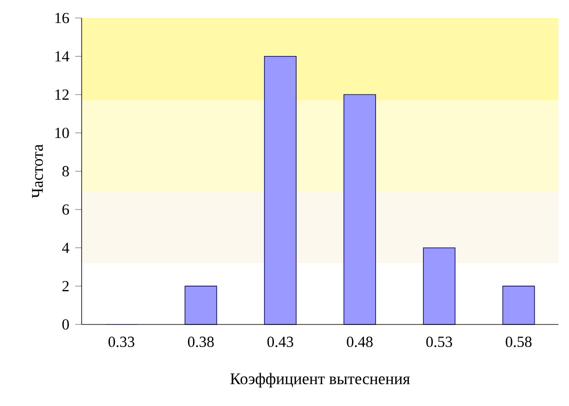 This screenshot has width=569, height=406. Describe the element at coordinates (62, 94) in the screenshot. I see `y-tick-label: 12` at that location.